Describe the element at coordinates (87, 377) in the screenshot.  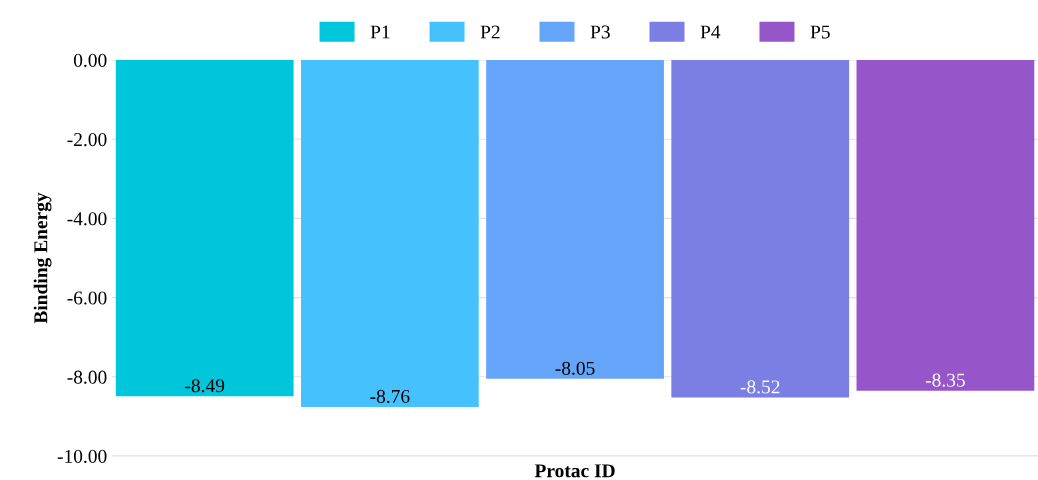
I see `y-tick-label: -8.00` at that location.